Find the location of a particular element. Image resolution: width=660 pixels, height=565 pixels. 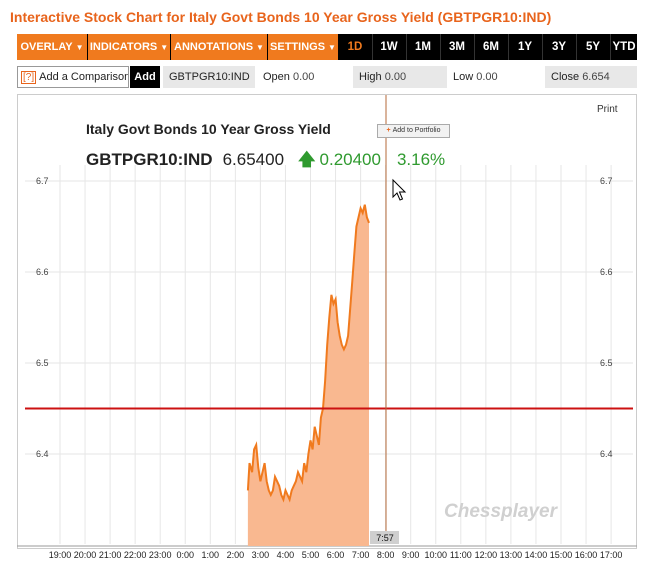

compare-label: Add a Comparison is located at coordinates (84, 77).